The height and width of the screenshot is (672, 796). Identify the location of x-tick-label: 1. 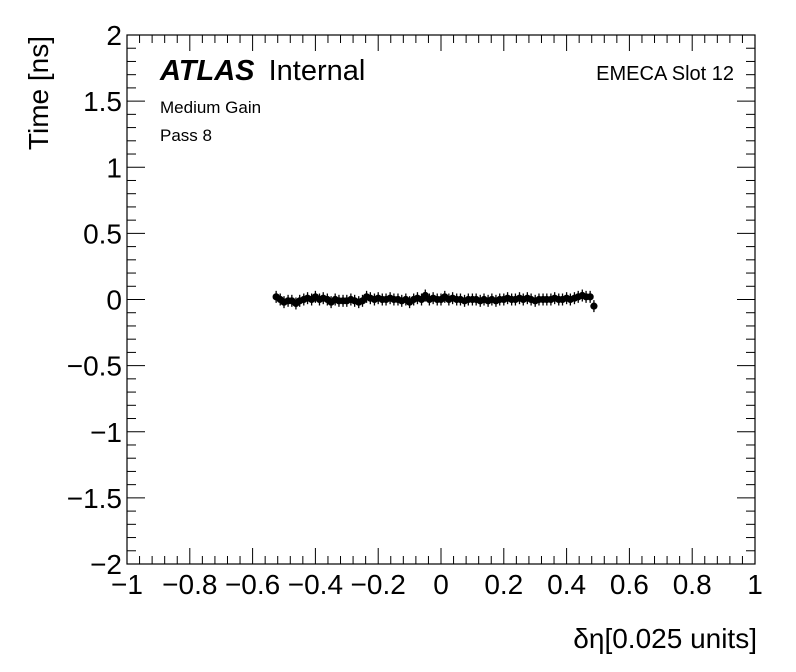
(755, 584).